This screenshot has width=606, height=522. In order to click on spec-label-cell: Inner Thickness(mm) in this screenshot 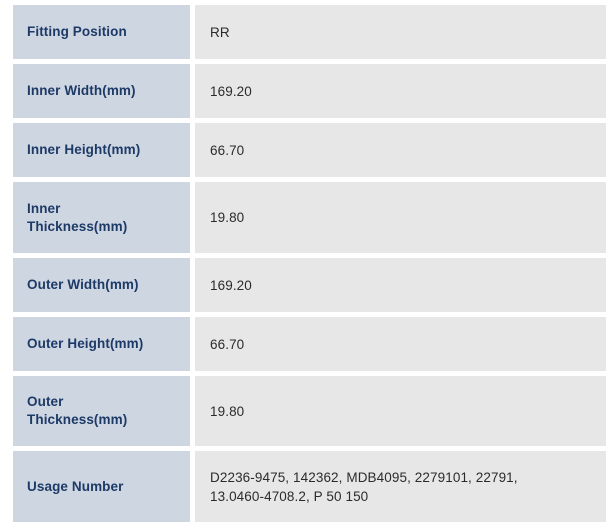, I will do `click(104, 220)`.